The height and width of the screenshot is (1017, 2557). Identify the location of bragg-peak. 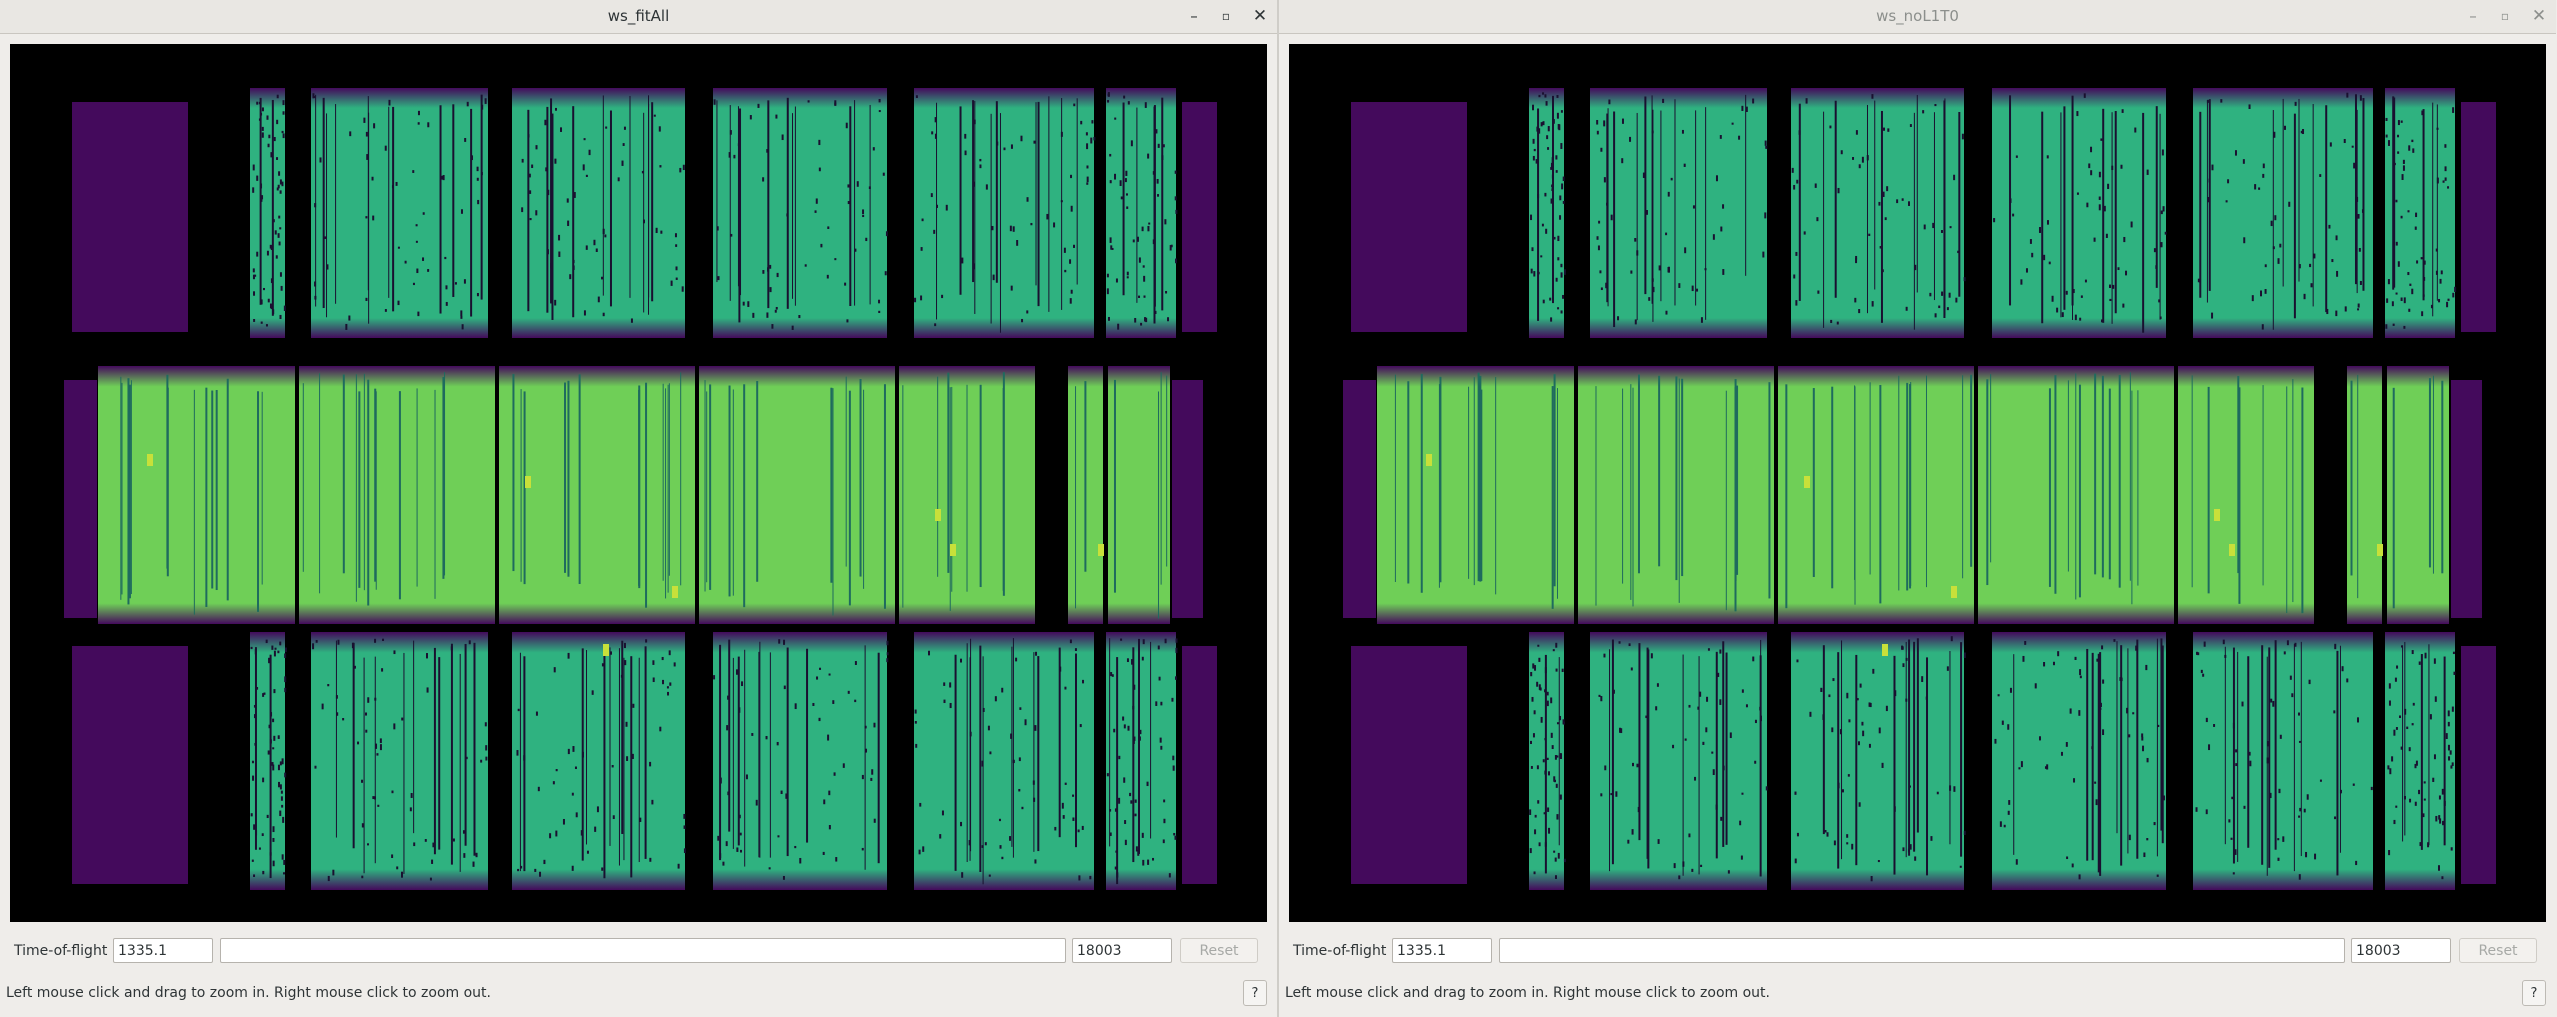
(150, 460).